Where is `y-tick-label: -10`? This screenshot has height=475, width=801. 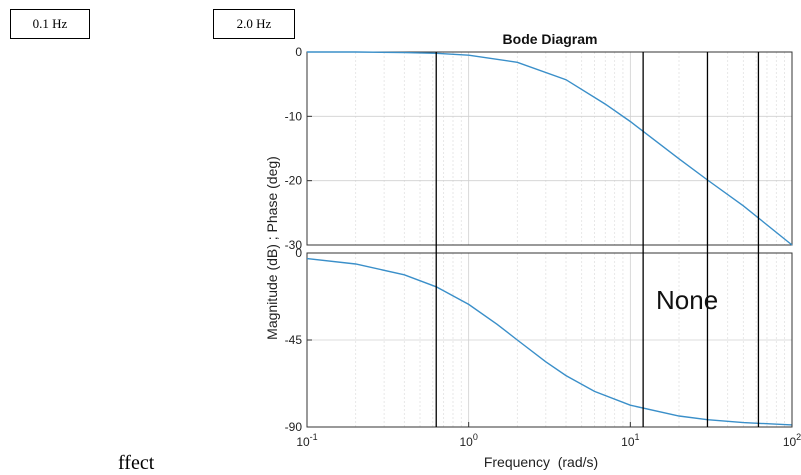
y-tick-label: -10 is located at coordinates (294, 116).